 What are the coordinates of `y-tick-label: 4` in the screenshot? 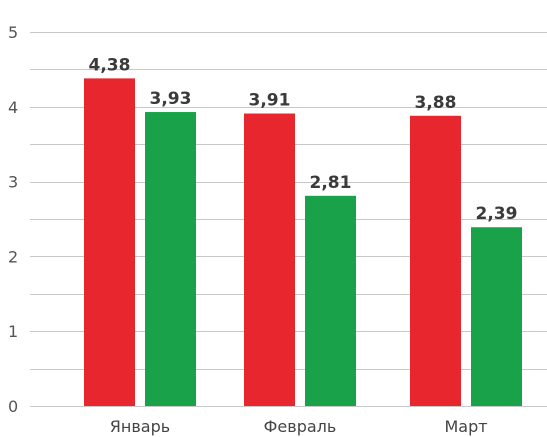 It's located at (13, 107).